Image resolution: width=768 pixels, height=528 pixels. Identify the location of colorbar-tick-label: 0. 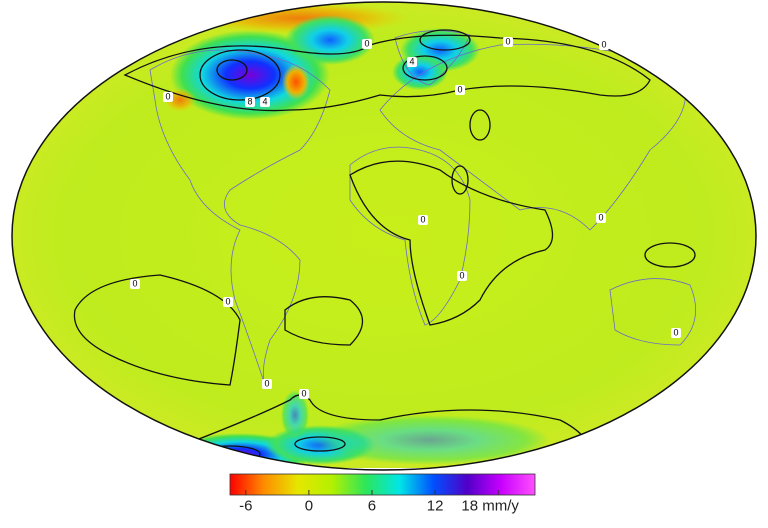
(309, 505).